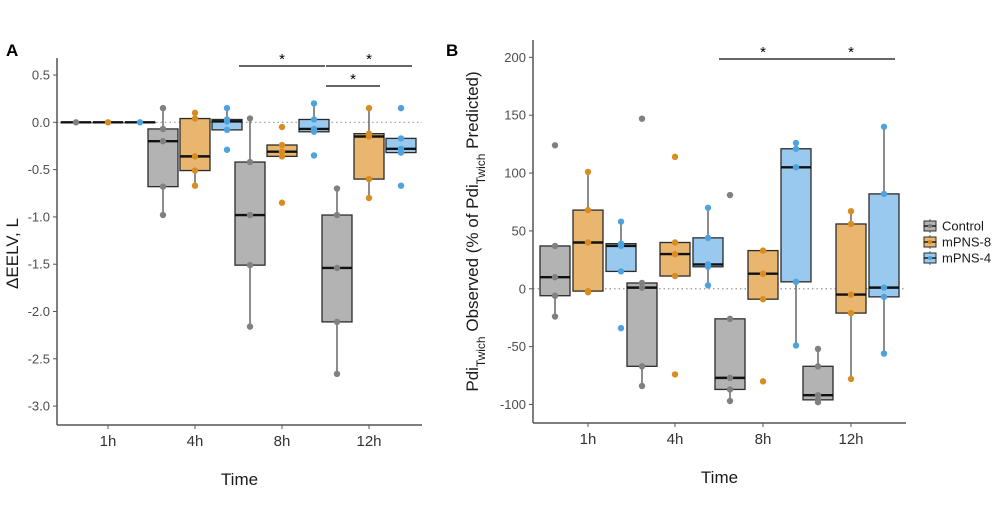 The image size is (1000, 523). What do you see at coordinates (516, 346) in the screenshot?
I see `y-tick-label: -50` at bounding box center [516, 346].